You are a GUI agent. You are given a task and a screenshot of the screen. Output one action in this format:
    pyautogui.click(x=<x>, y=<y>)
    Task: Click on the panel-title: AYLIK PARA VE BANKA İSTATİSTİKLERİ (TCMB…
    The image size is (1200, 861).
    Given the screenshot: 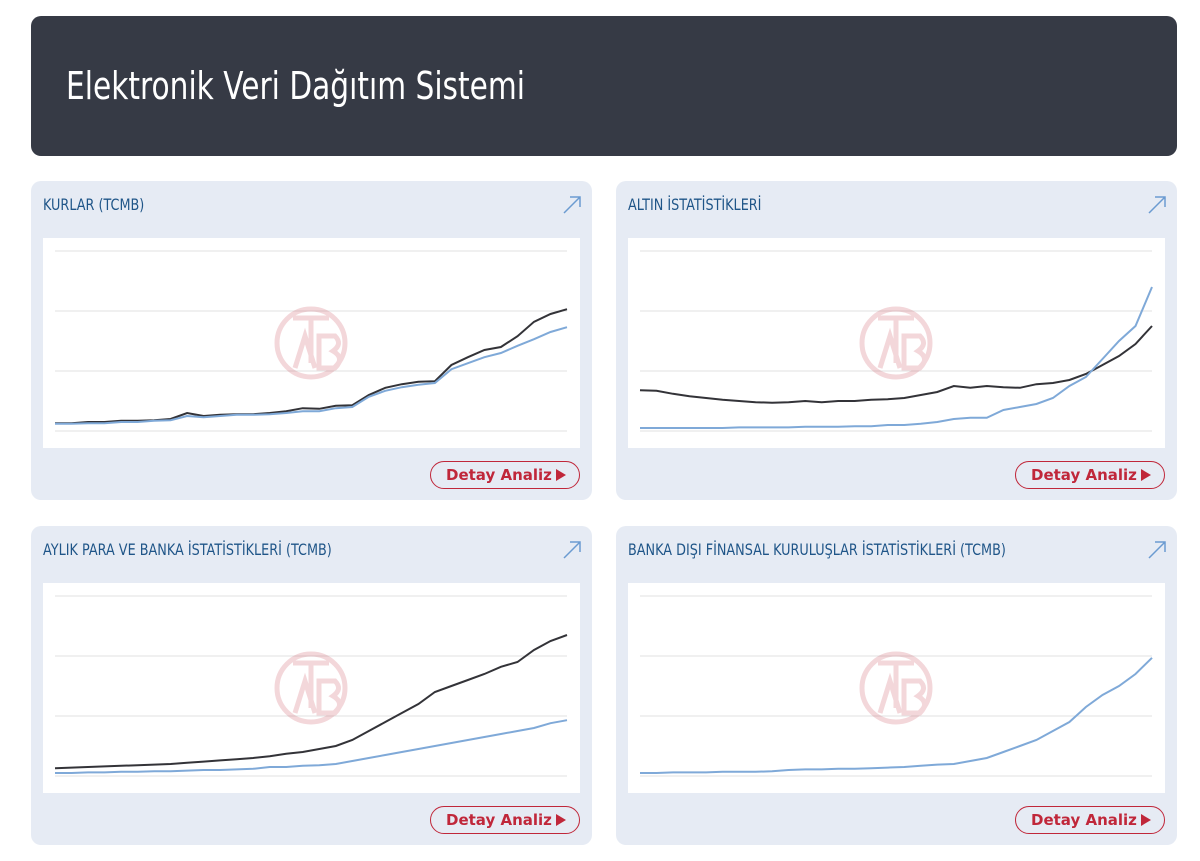 What is the action you would take?
    pyautogui.click(x=187, y=549)
    